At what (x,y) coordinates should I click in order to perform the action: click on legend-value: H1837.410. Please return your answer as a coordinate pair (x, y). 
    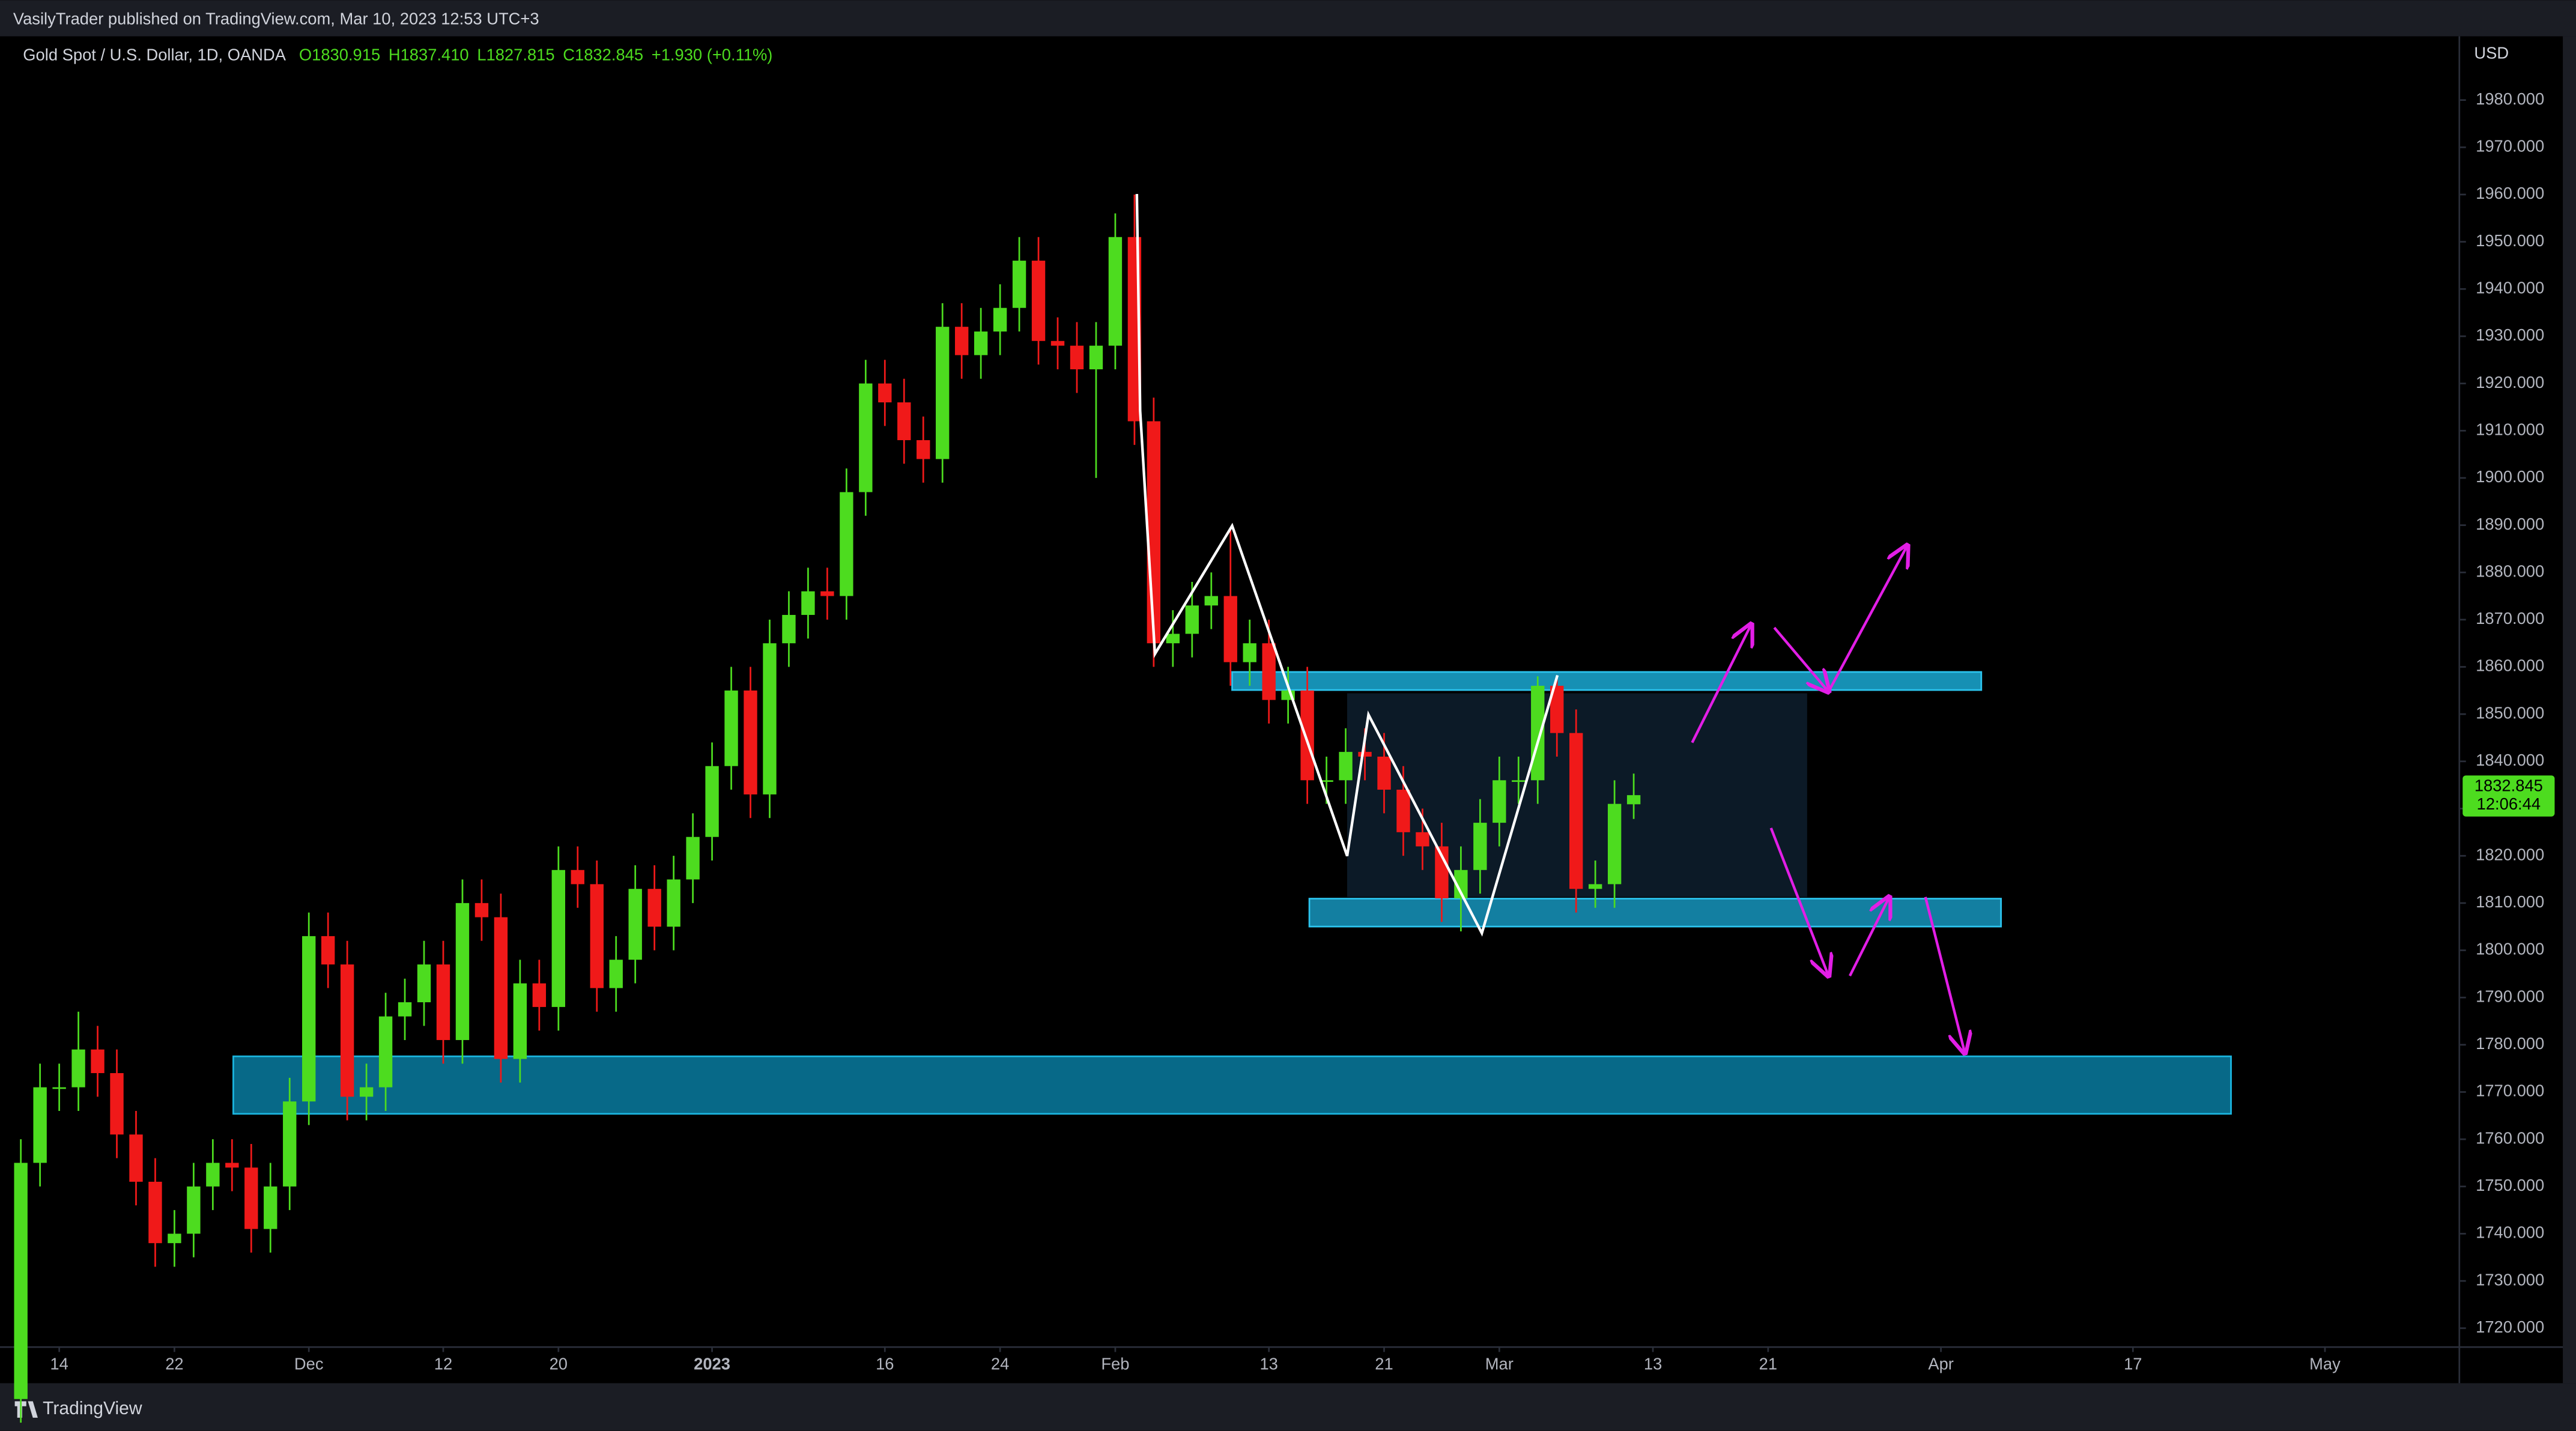
    Looking at the image, I should click on (429, 54).